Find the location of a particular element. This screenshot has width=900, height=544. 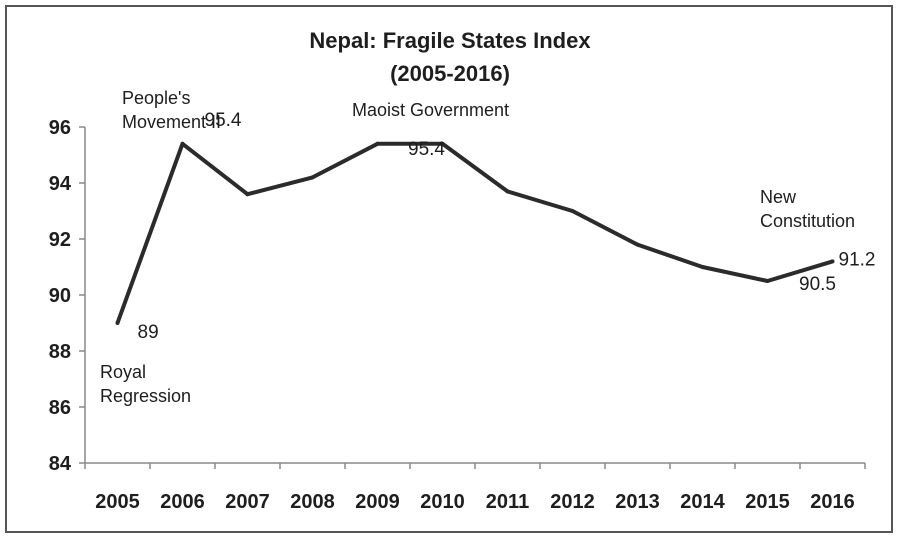

x-tick-label: 2011 is located at coordinates (507, 502).